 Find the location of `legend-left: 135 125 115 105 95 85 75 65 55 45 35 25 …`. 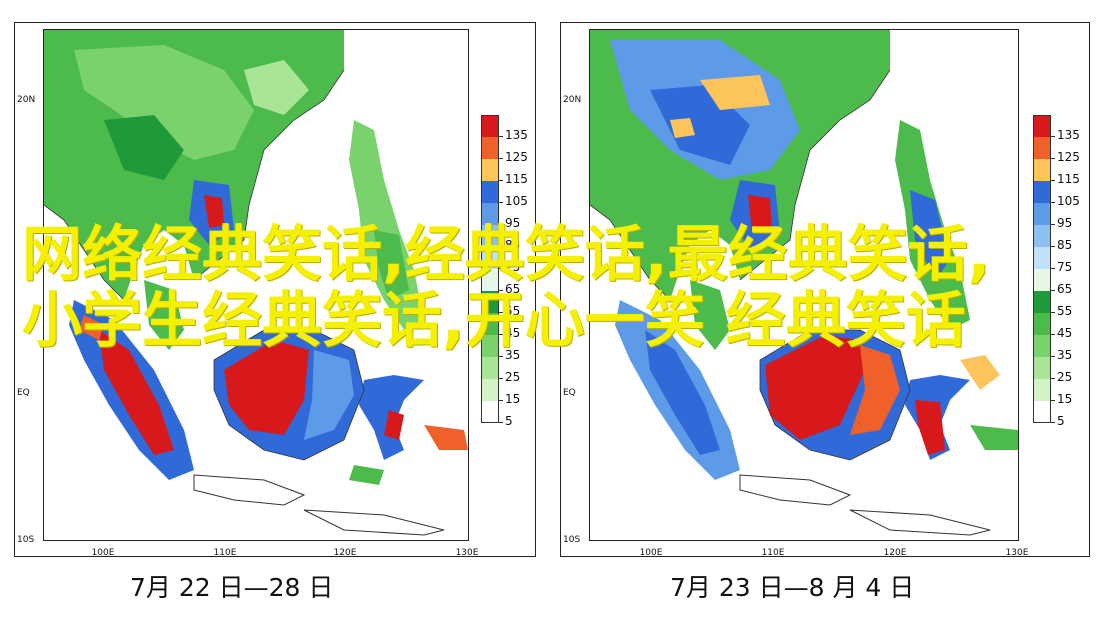

legend-left: 135 125 115 105 95 85 75 65 55 45 35 25 … is located at coordinates (508, 271).